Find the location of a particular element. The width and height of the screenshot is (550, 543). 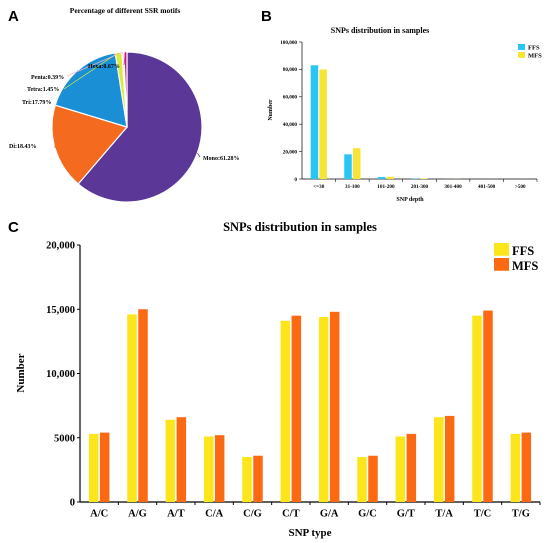

x-tick-label: <=30 is located at coordinates (319, 187).